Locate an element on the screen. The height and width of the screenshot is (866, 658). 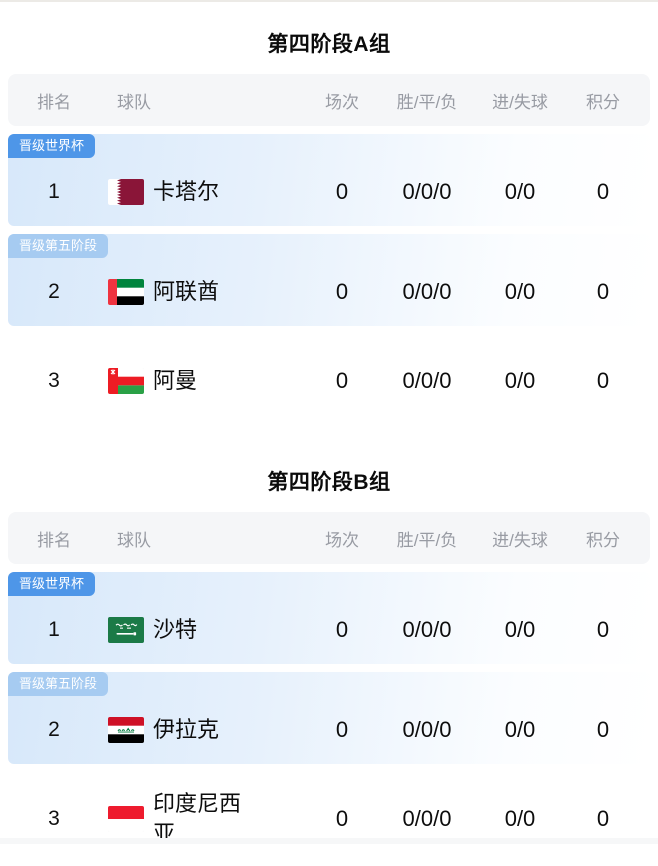
row-main: 3 印度尼西亚 0 0/0/0 0/0 0 is located at coordinates (329, 819).